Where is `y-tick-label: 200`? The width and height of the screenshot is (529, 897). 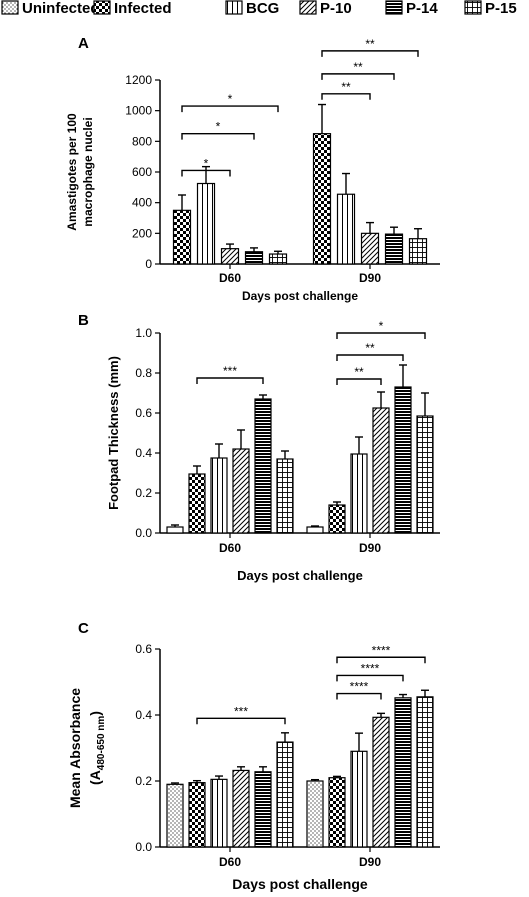
y-tick-label: 200 is located at coordinates (142, 233).